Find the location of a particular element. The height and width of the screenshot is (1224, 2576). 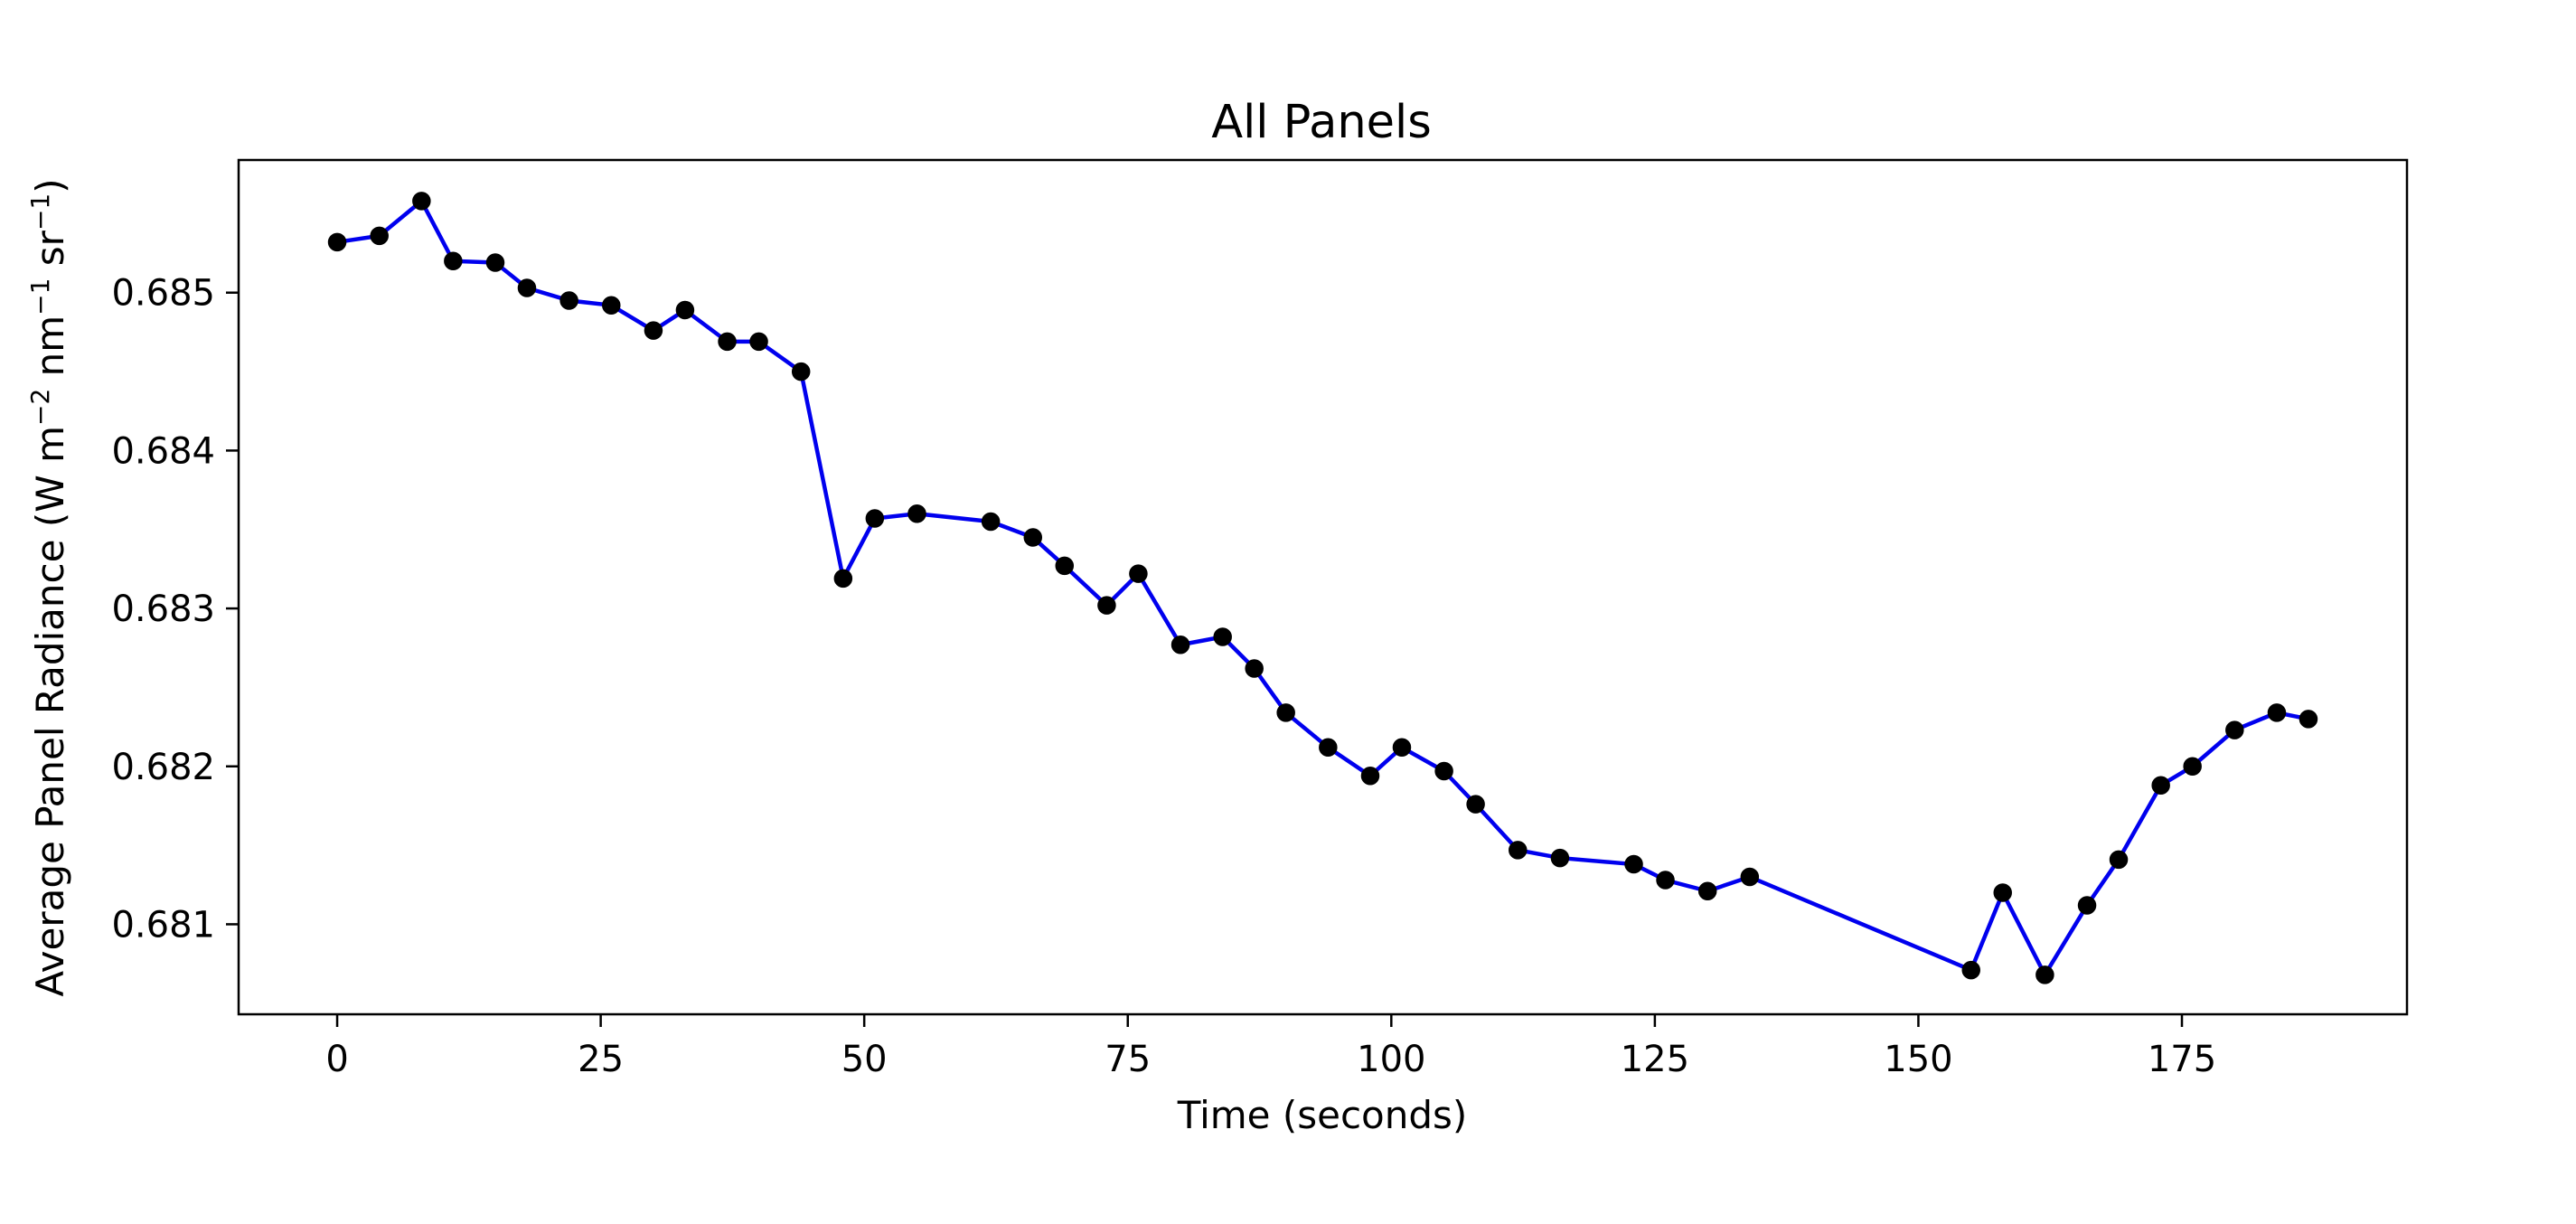

y-axis-label-part: ) is located at coordinates (50, 185).